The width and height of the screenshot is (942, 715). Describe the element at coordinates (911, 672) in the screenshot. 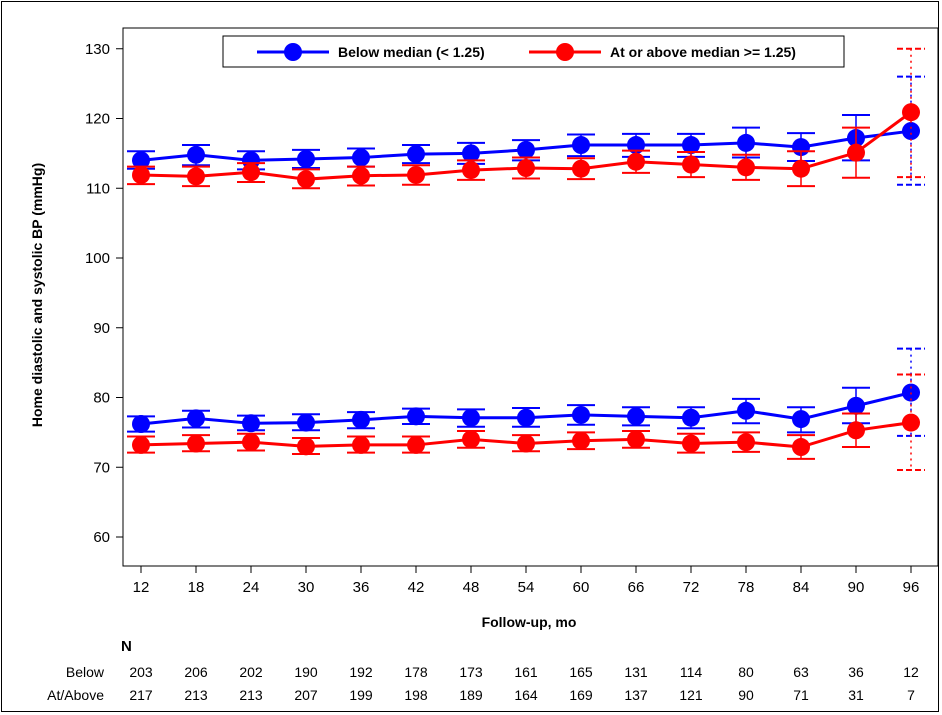

I see `n-cell-below-96: 12` at that location.